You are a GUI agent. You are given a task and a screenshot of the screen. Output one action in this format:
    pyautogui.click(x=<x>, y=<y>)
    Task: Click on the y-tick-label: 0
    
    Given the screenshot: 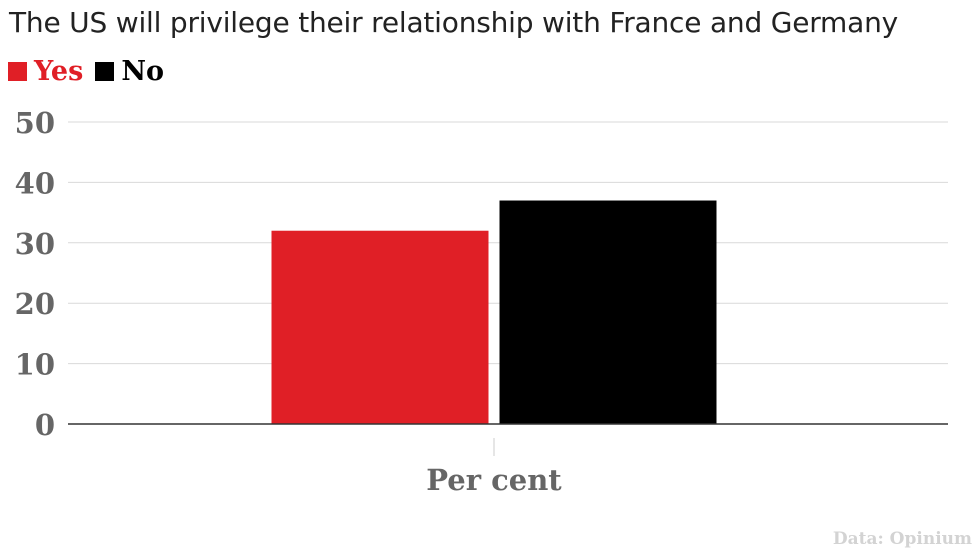 What is the action you would take?
    pyautogui.click(x=45, y=425)
    